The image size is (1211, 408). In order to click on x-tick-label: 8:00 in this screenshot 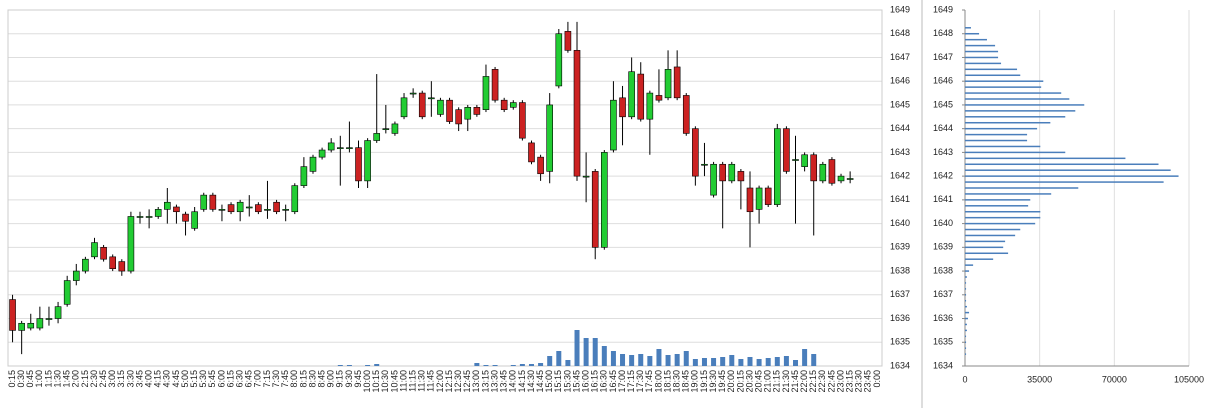, I will do `click(294, 379)`.